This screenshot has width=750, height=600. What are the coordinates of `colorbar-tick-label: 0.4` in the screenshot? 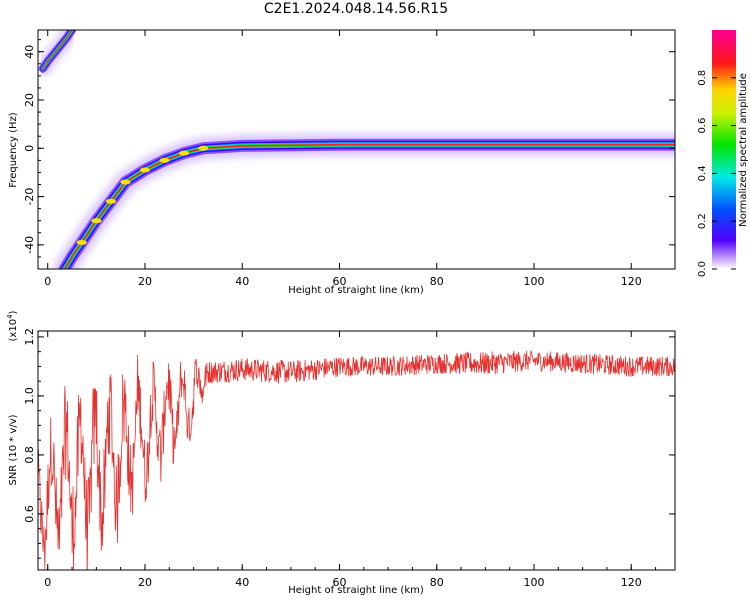 It's located at (702, 173).